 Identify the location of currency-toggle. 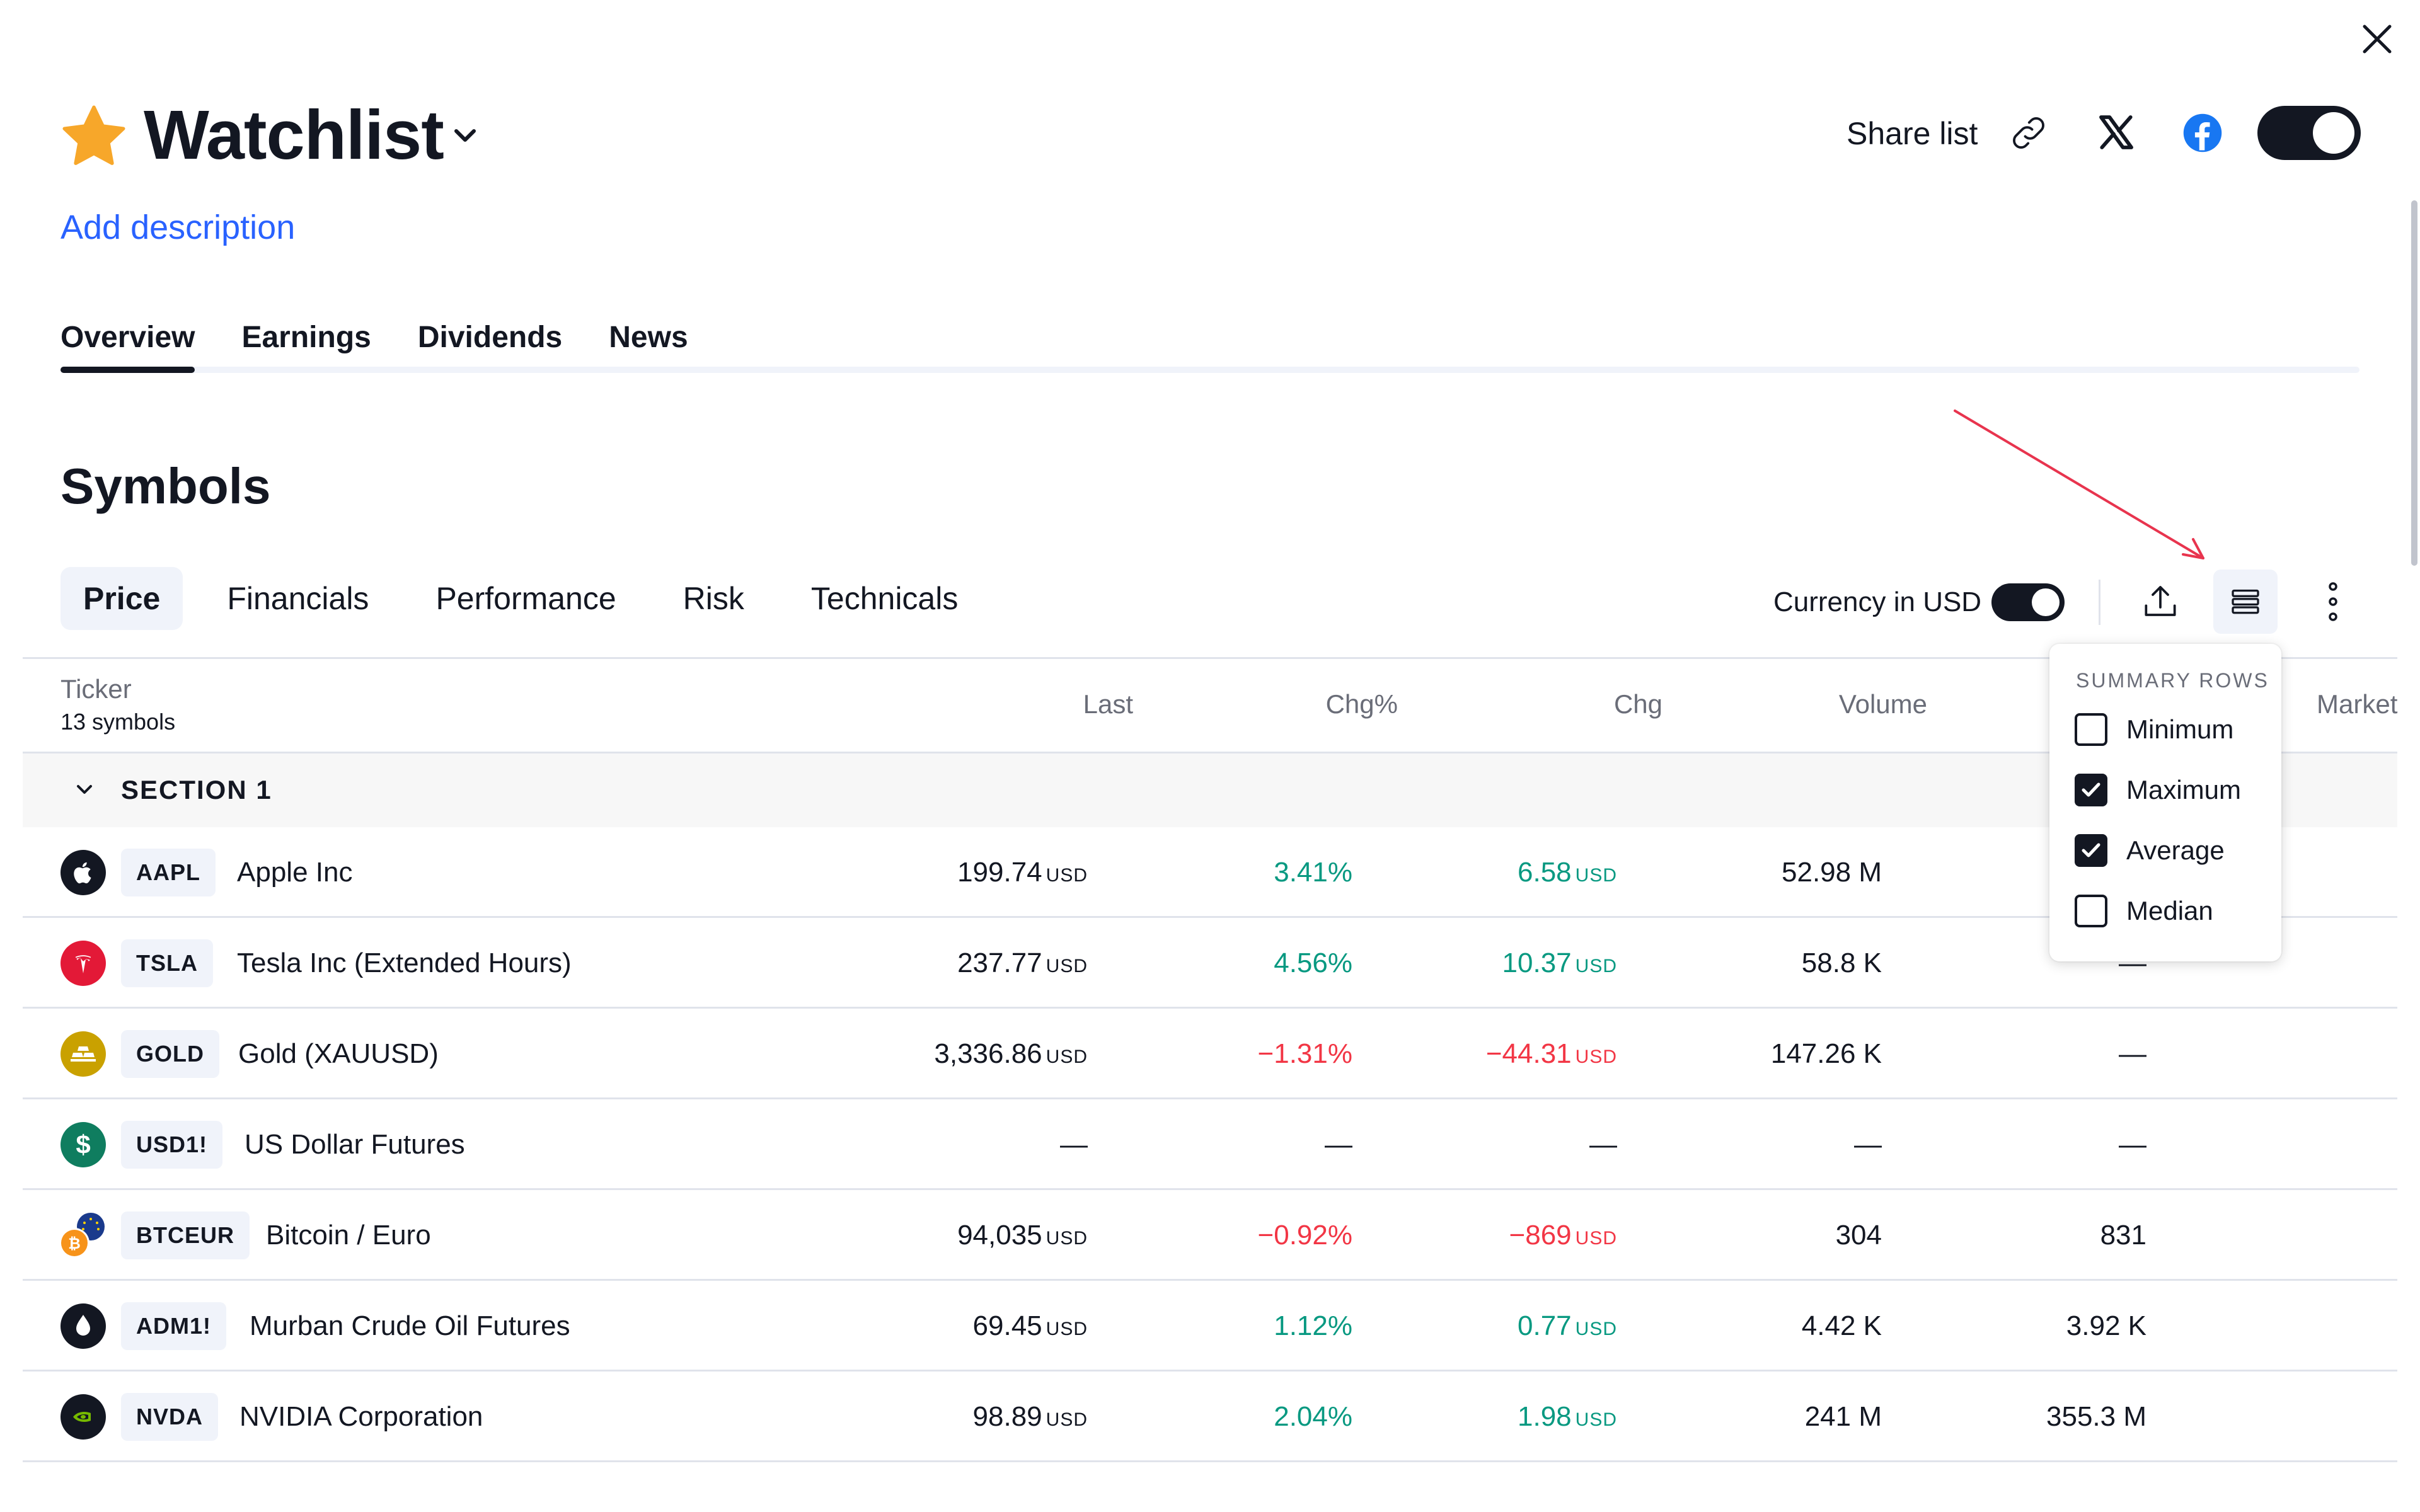
(2028, 602).